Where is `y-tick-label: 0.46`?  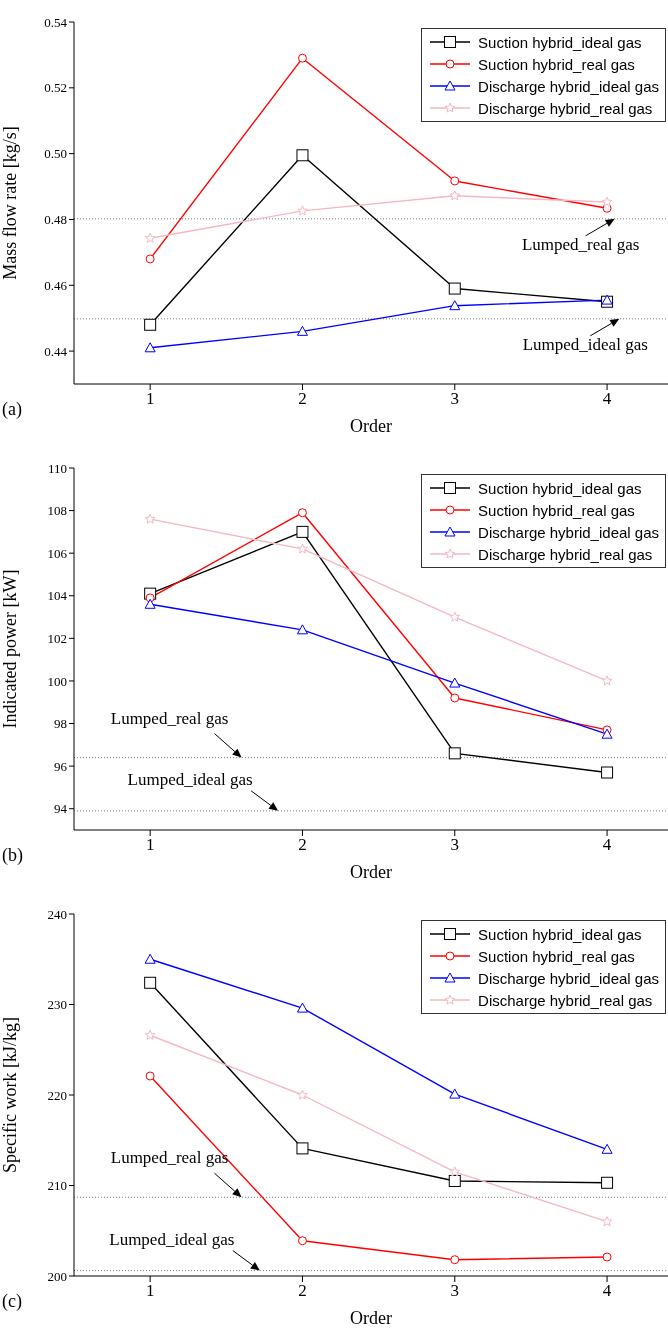
y-tick-label: 0.46 is located at coordinates (56, 285).